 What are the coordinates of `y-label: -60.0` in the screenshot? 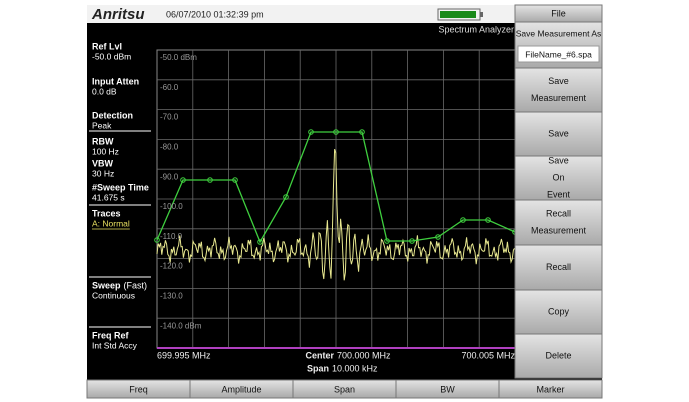 It's located at (169, 87).